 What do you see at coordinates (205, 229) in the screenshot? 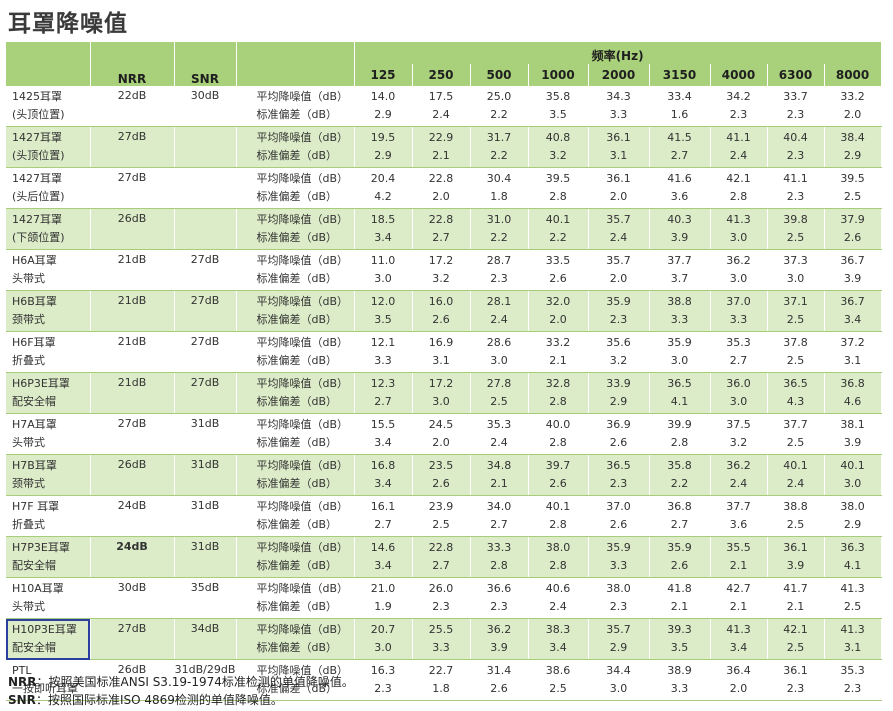
I see `snr-cell` at bounding box center [205, 229].